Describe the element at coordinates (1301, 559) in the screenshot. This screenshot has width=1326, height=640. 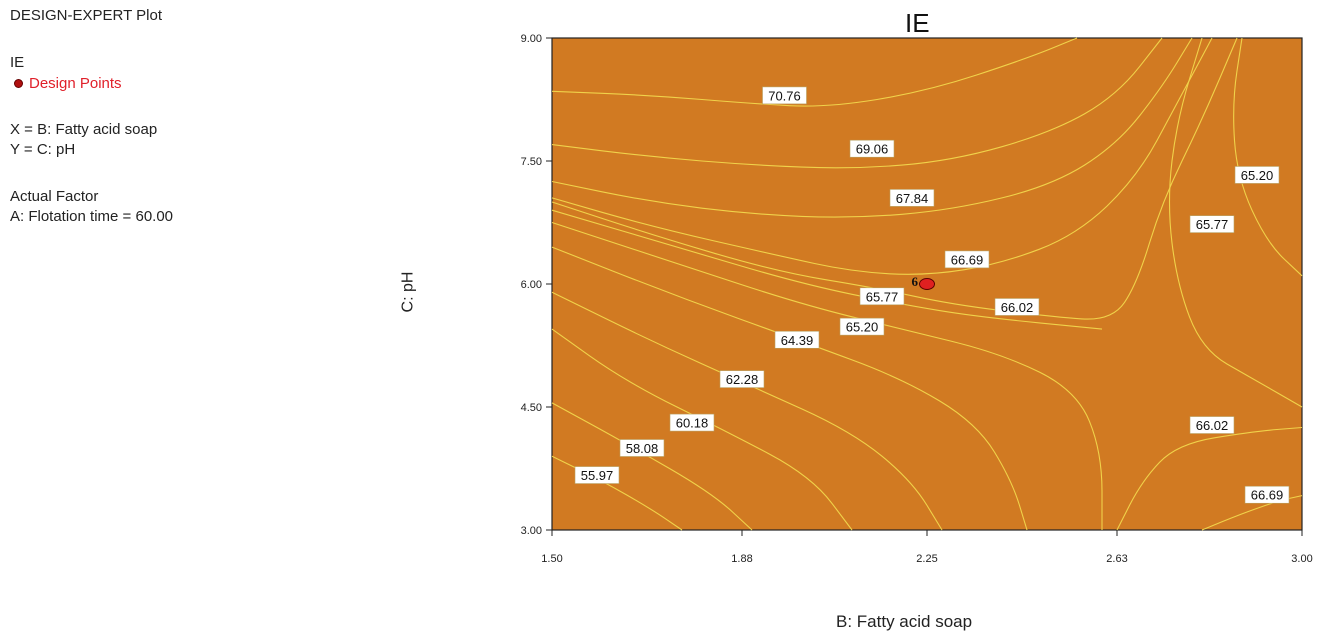
I see `x-tick-label: 3.00` at that location.